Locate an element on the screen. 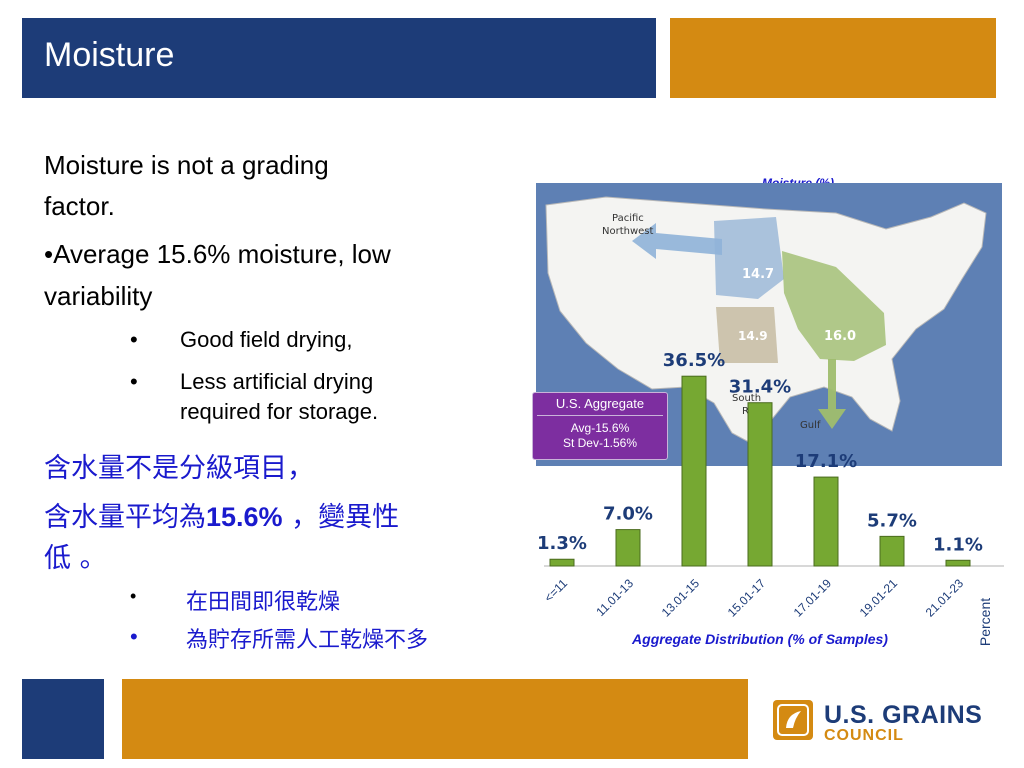 The height and width of the screenshot is (768, 1024). aggregate-divider is located at coordinates (600, 415).